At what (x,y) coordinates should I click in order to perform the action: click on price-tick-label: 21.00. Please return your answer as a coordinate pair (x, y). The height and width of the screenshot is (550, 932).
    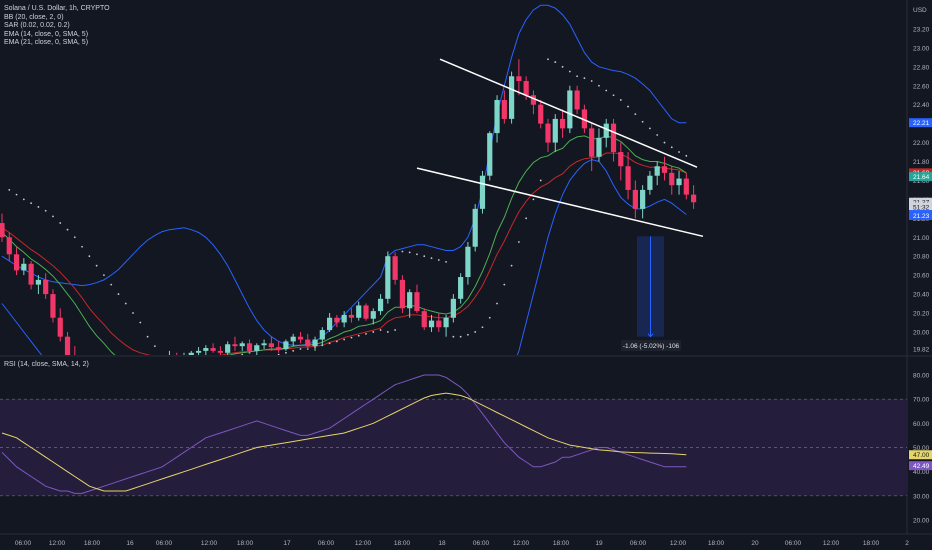
    Looking at the image, I should click on (921, 238).